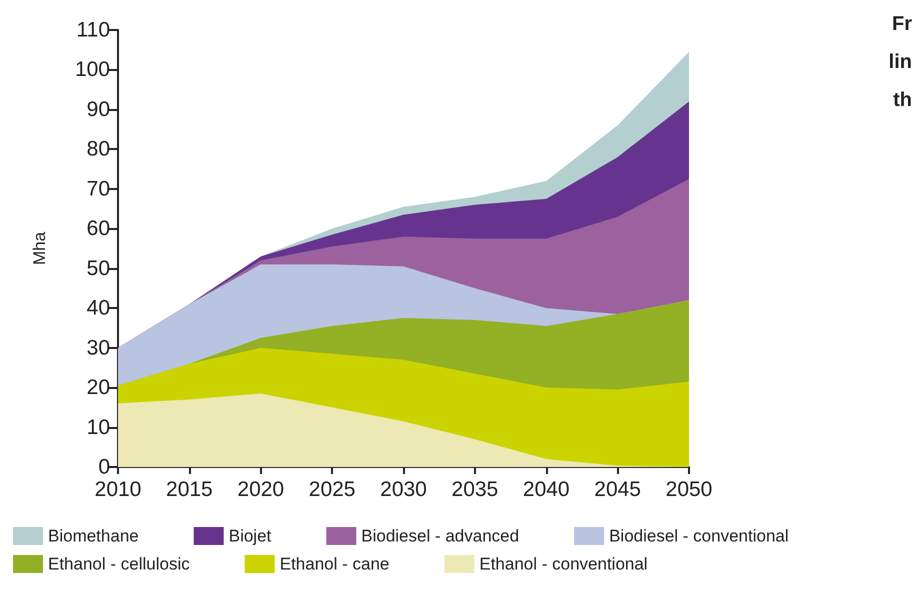 Image resolution: width=922 pixels, height=590 pixels. I want to click on y-tick-label: 80, so click(98, 149).